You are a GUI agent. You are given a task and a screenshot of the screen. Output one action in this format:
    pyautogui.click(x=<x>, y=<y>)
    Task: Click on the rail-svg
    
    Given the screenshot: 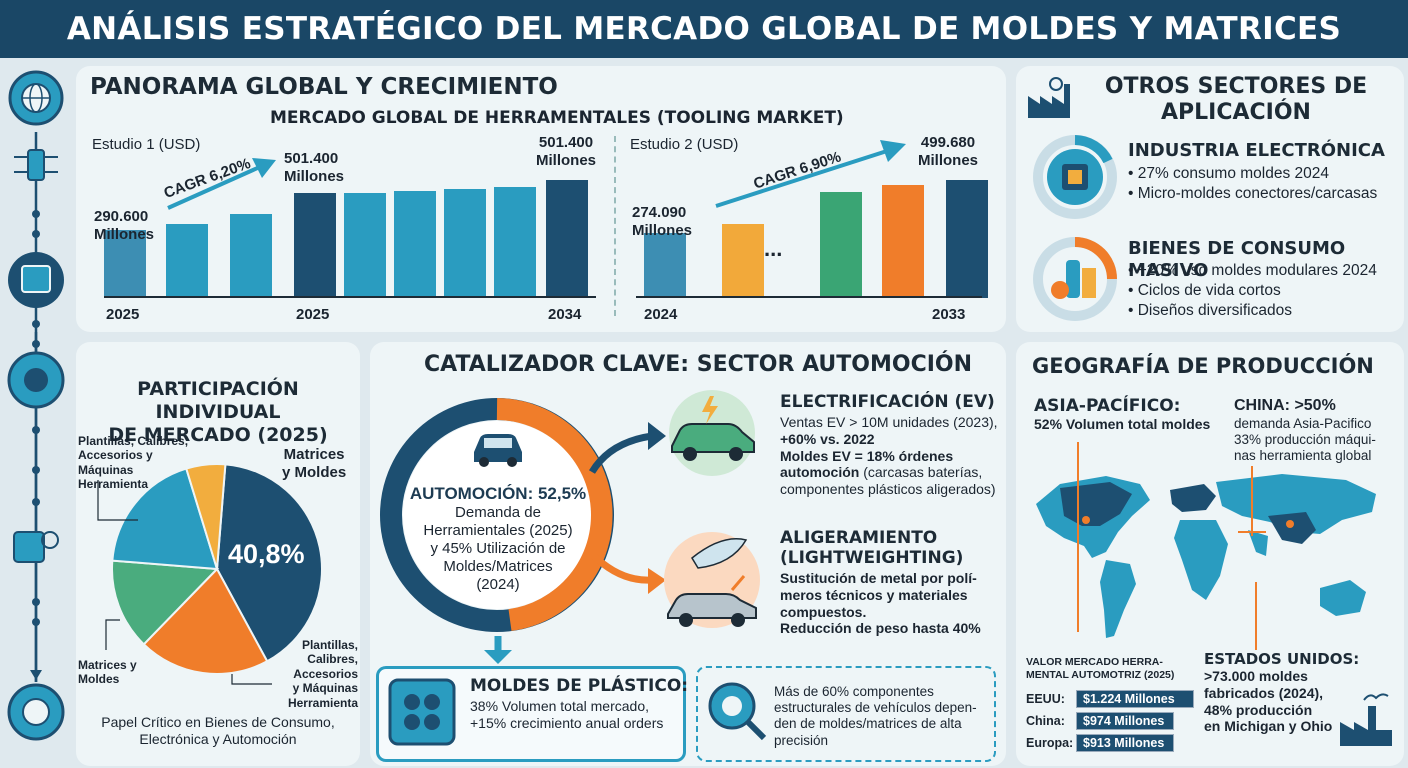 What is the action you would take?
    pyautogui.click(x=36, y=405)
    